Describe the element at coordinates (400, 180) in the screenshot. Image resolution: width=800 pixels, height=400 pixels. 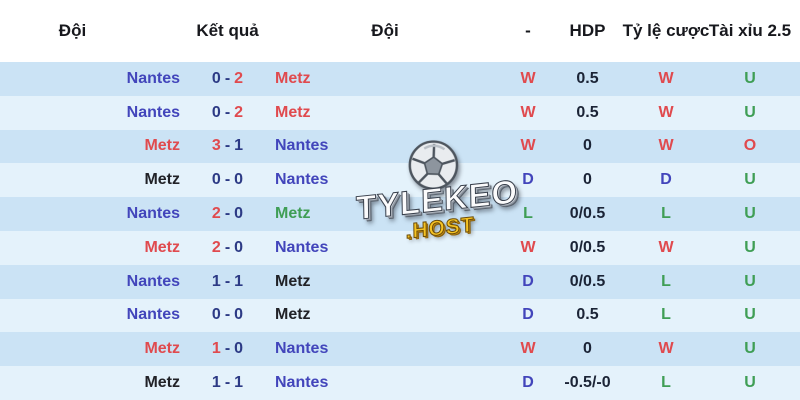
I see `h2h-row: Metz 0-0 Nantes D 0 D U` at that location.